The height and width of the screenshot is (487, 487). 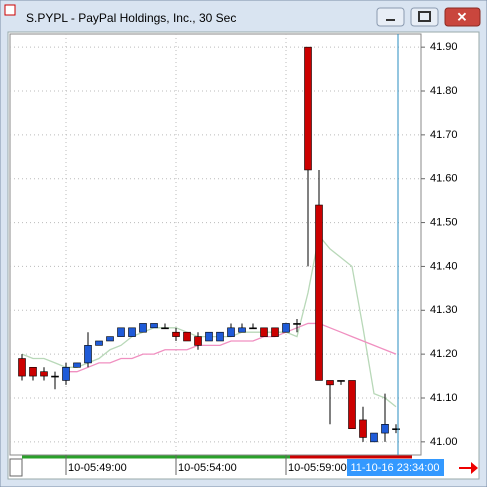 I want to click on maximize-icon, so click(x=424, y=16).